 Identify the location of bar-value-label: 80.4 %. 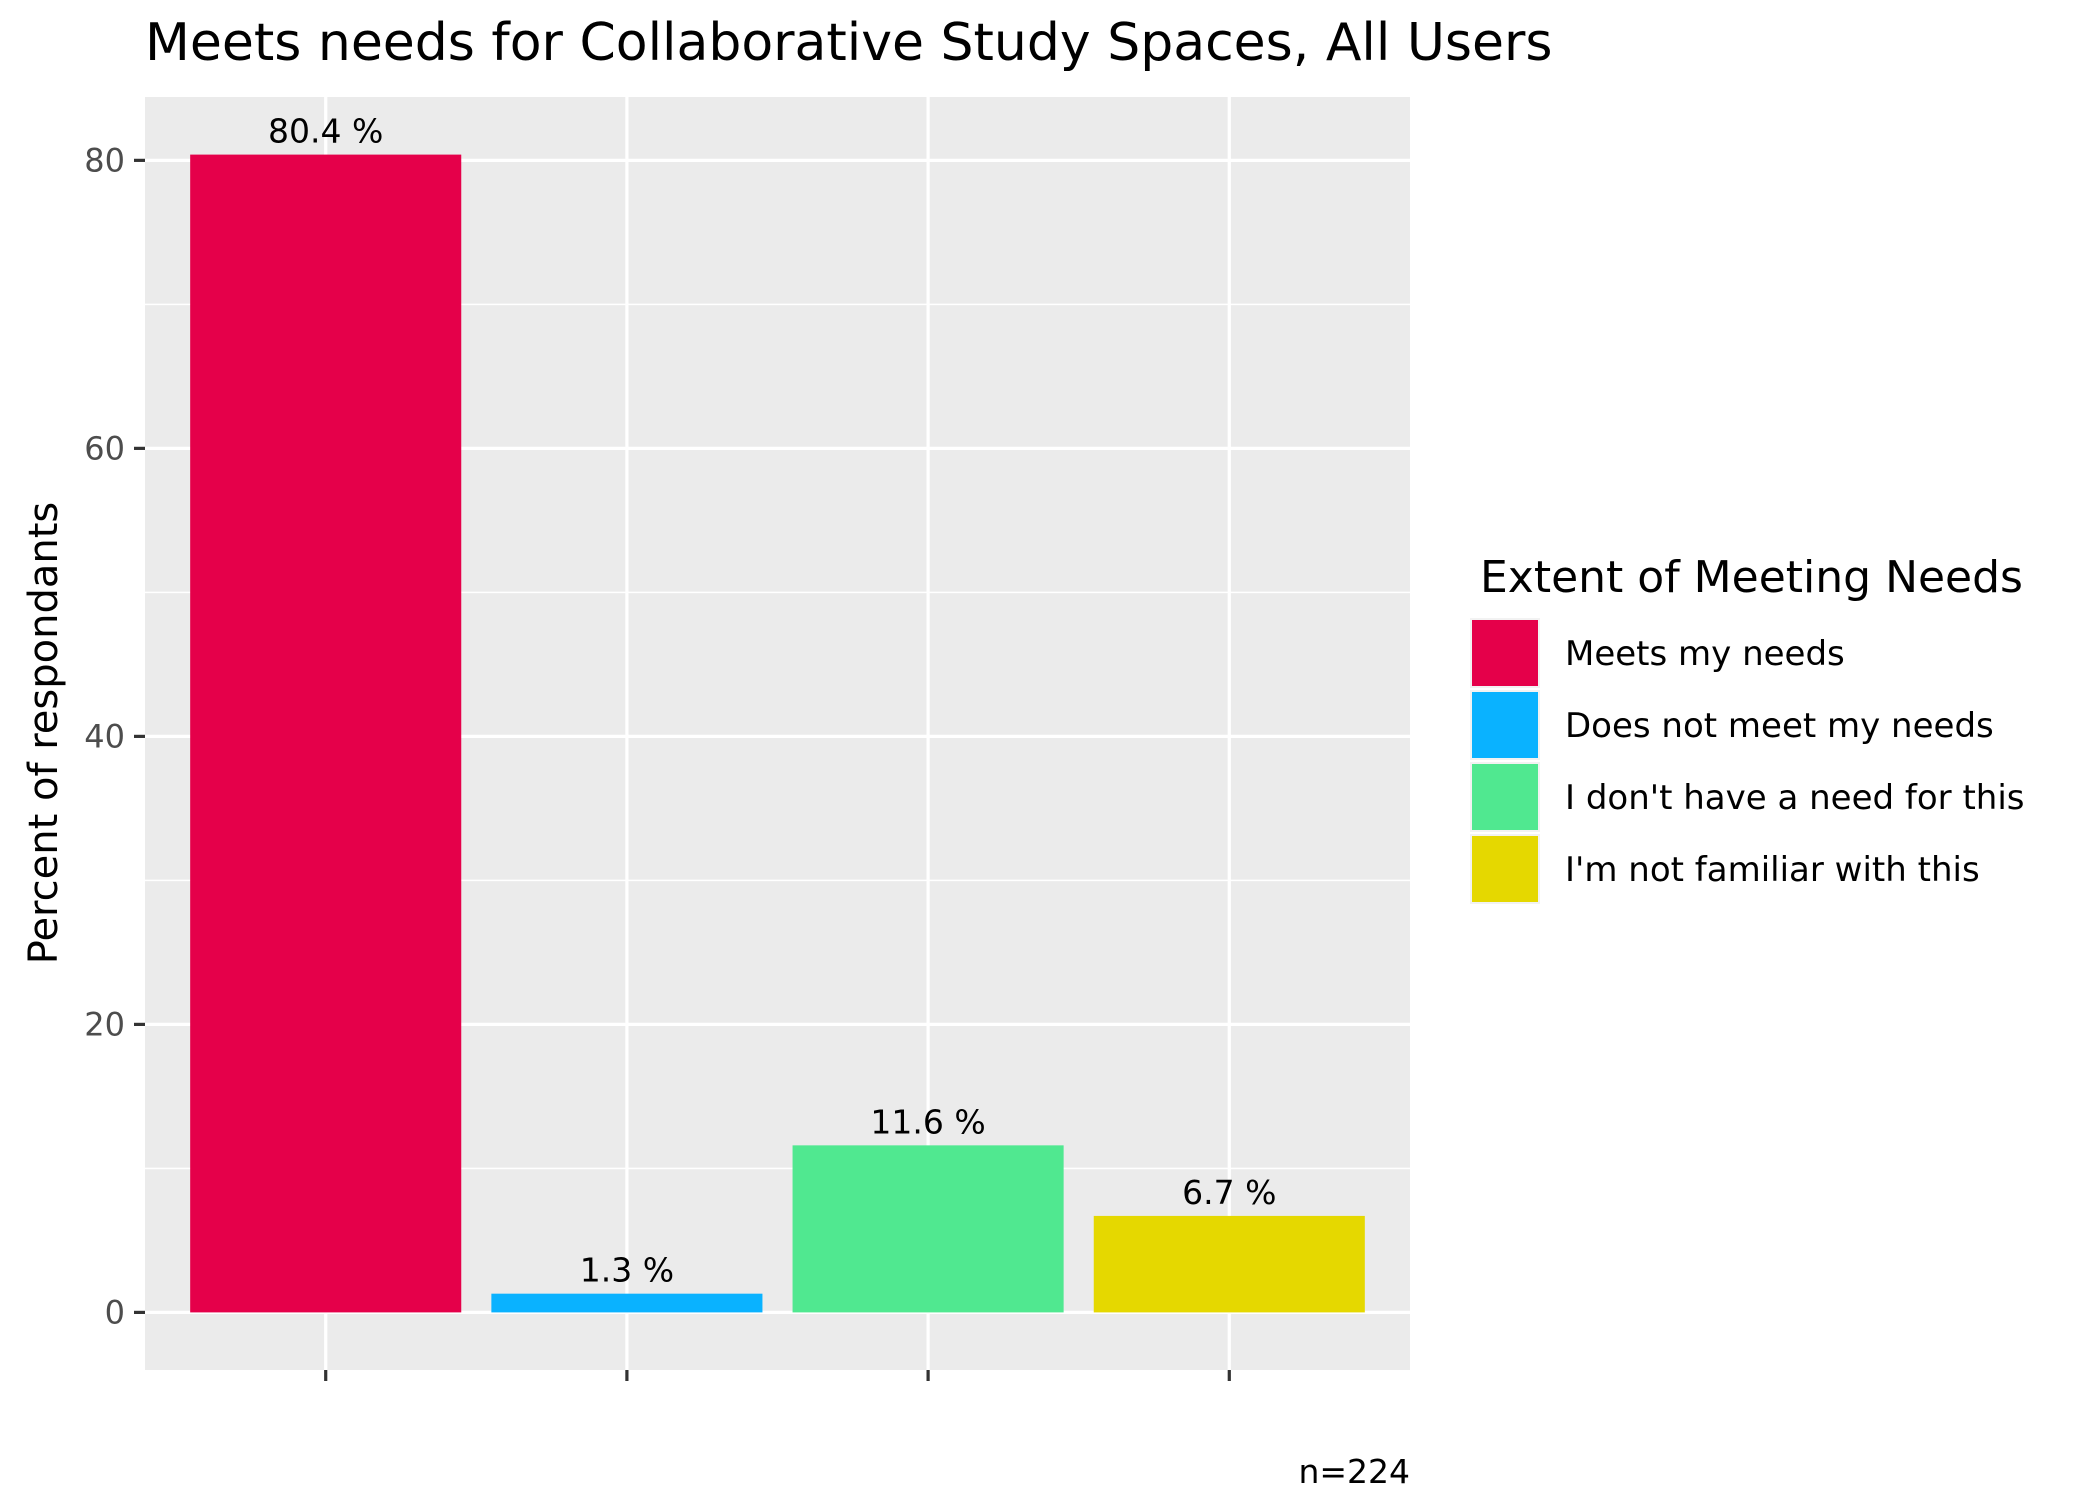
(325, 131).